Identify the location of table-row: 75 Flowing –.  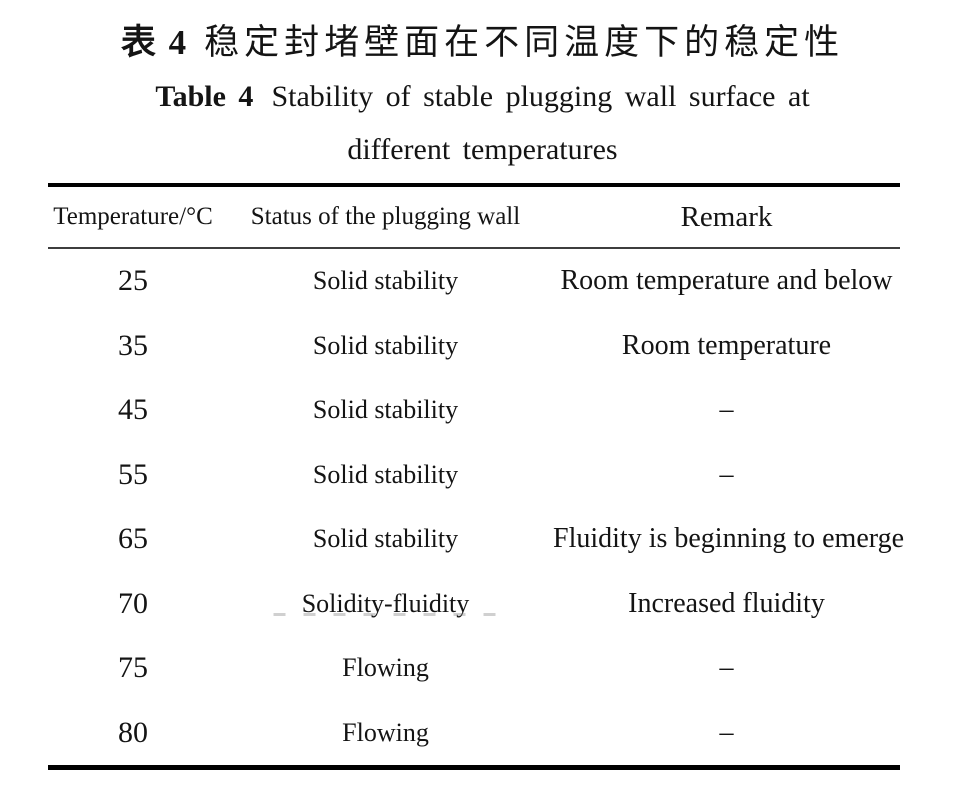
(474, 668).